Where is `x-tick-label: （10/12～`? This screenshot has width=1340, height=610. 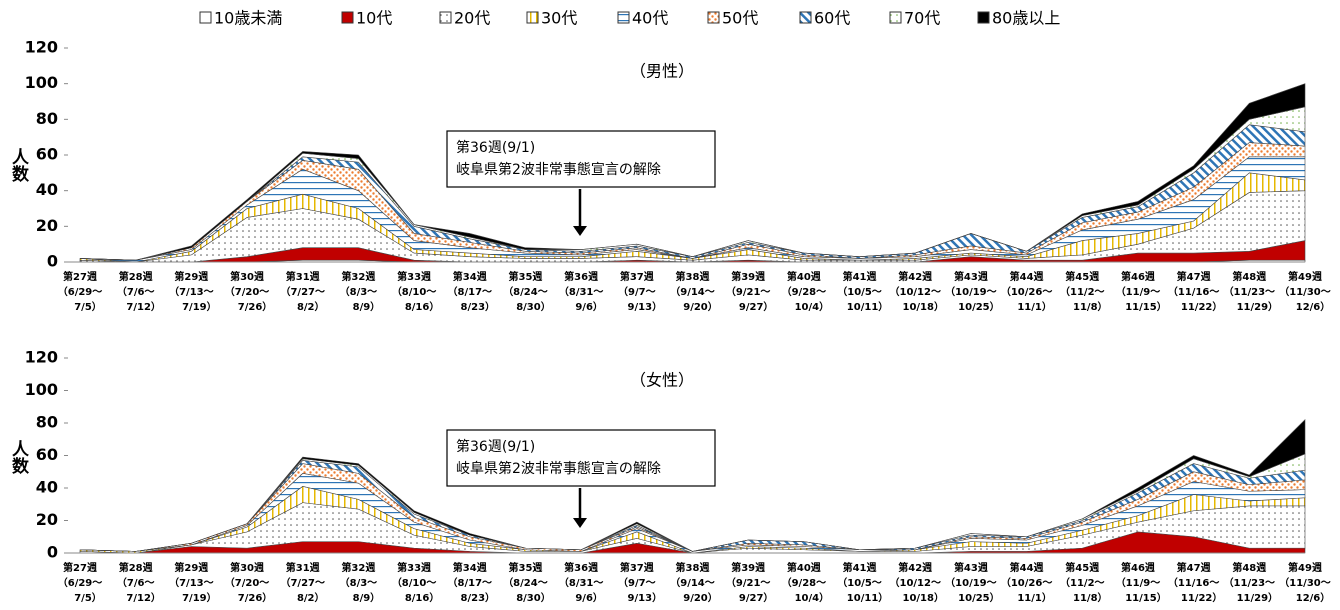
x-tick-label: （10/12～ is located at coordinates (914, 582).